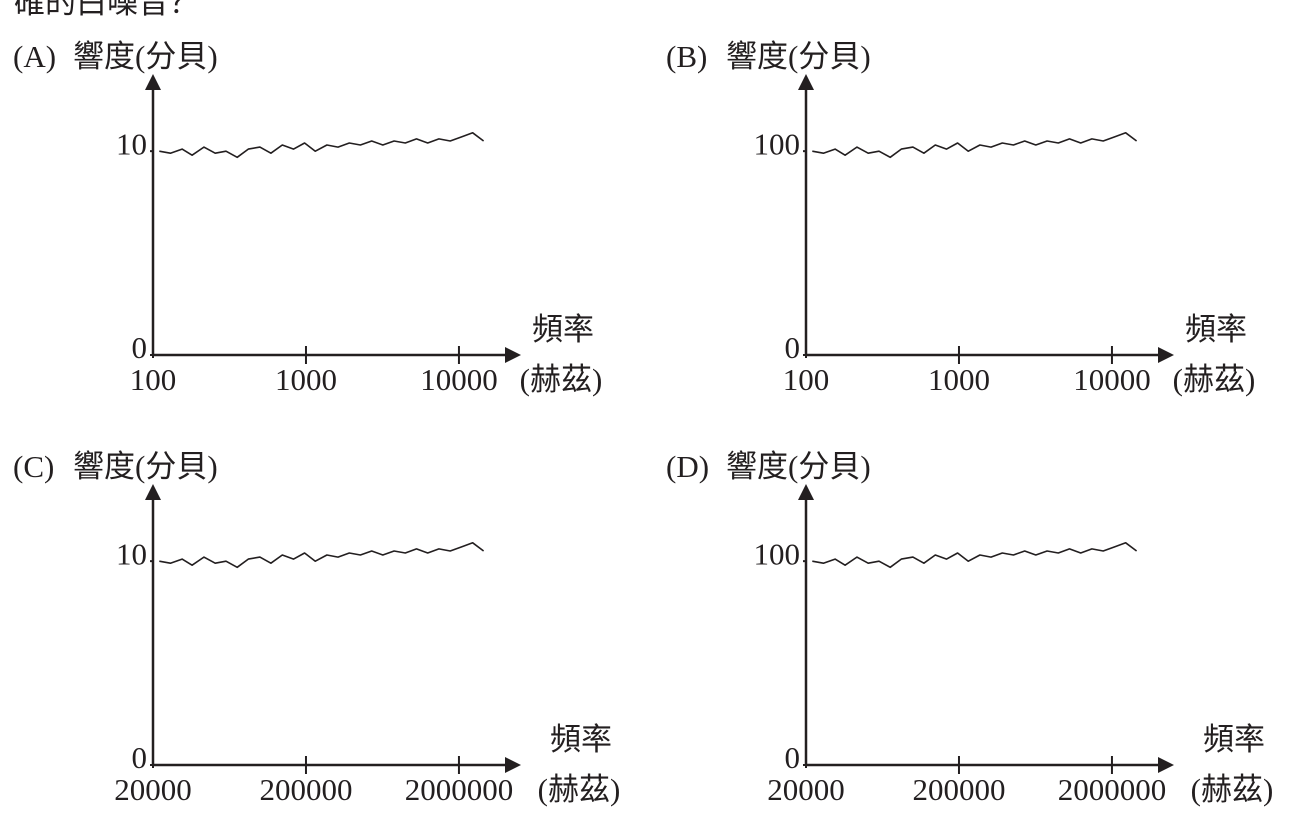  Describe the element at coordinates (687, 466) in the screenshot. I see `panel-label: (D)` at that location.